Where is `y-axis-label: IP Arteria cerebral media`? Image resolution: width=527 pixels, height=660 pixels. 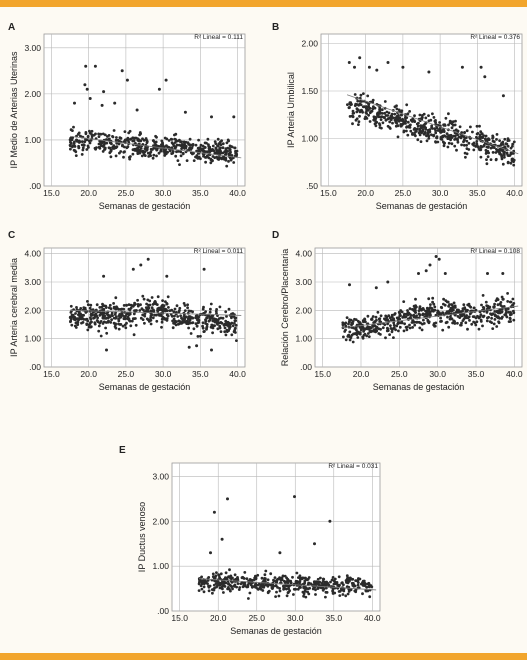
y-axis-label: IP Arteria cerebral media is located at coordinates (14, 307).